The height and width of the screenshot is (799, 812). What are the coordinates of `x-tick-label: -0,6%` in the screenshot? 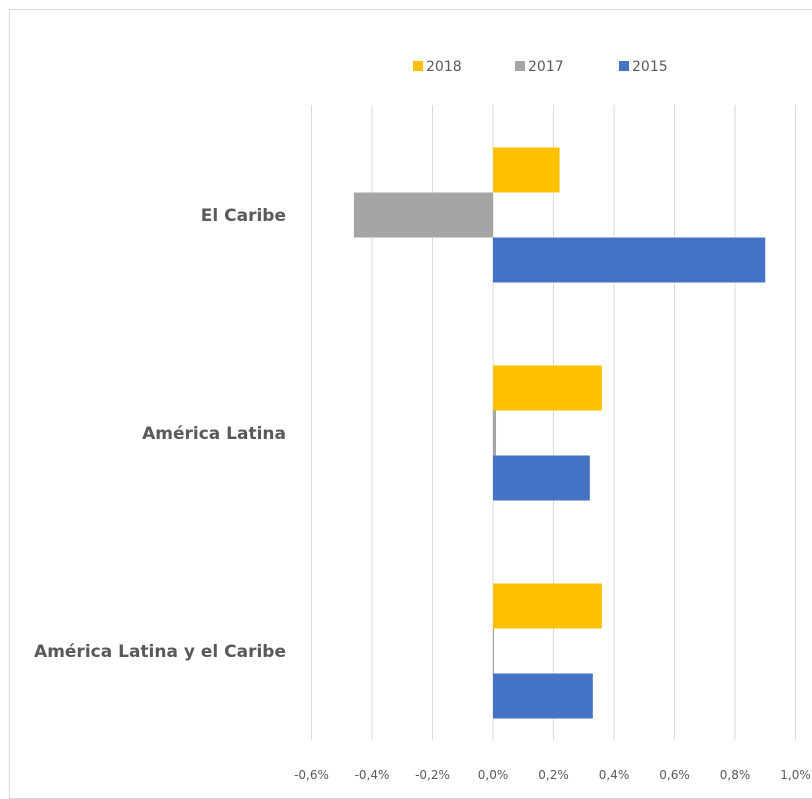 It's located at (311, 775).